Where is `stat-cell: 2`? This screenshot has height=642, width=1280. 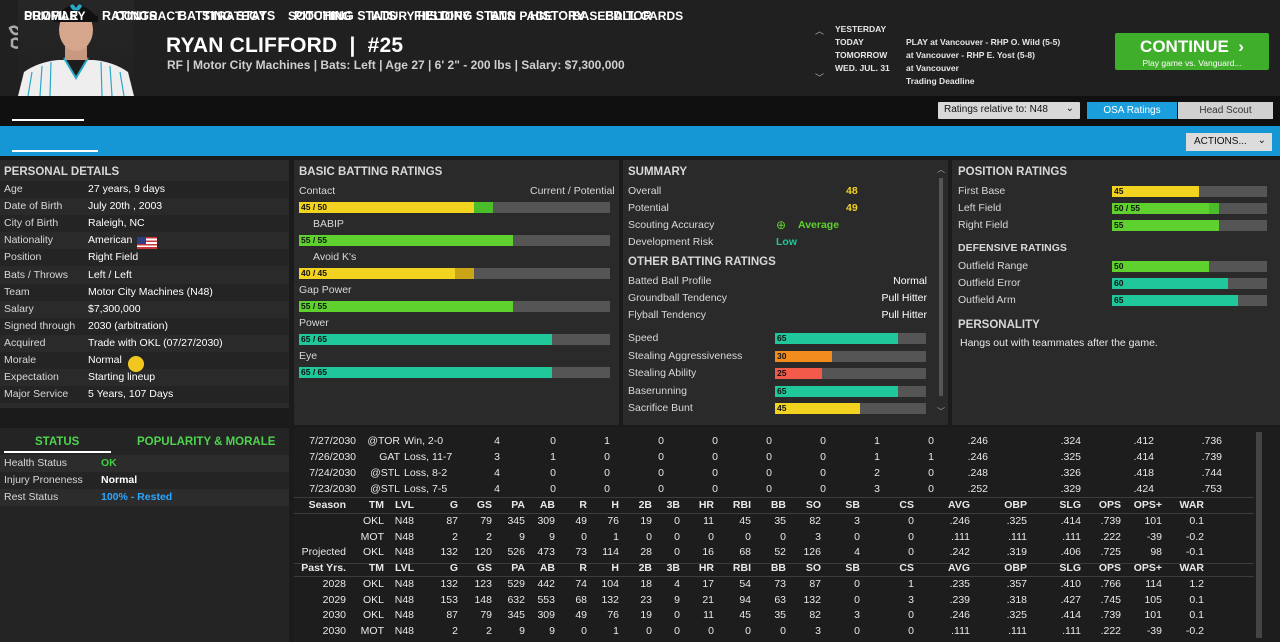
stat-cell: 2 is located at coordinates (489, 630).